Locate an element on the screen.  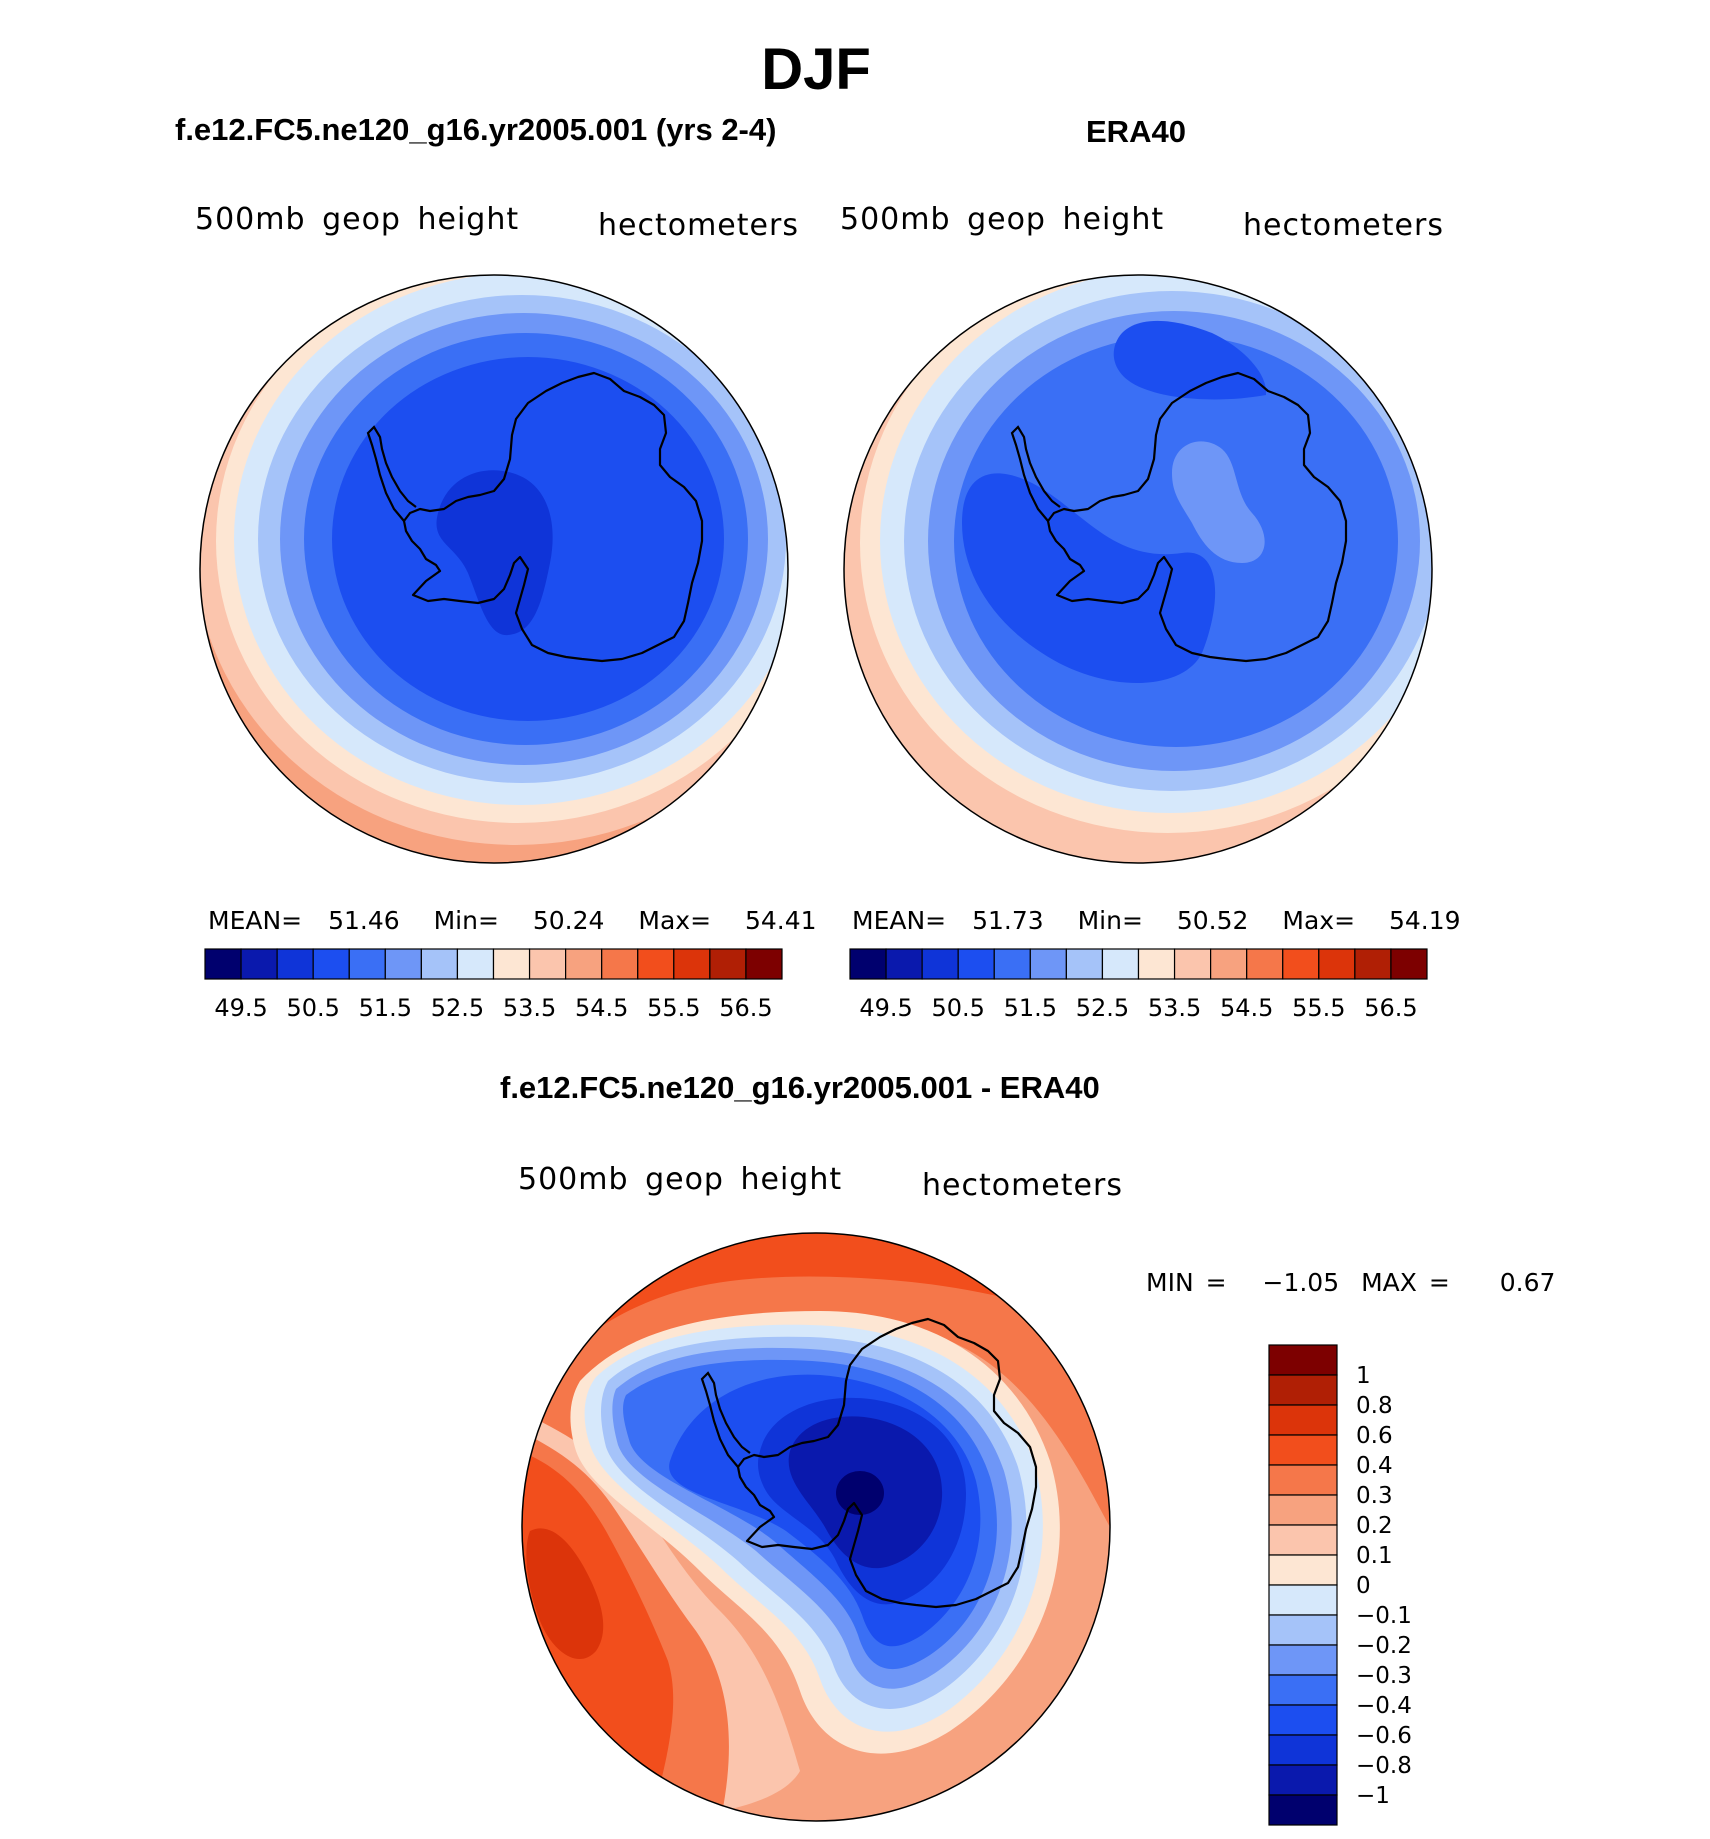
diff-colorbar-tick-label: 0.8 is located at coordinates (1374, 1406).